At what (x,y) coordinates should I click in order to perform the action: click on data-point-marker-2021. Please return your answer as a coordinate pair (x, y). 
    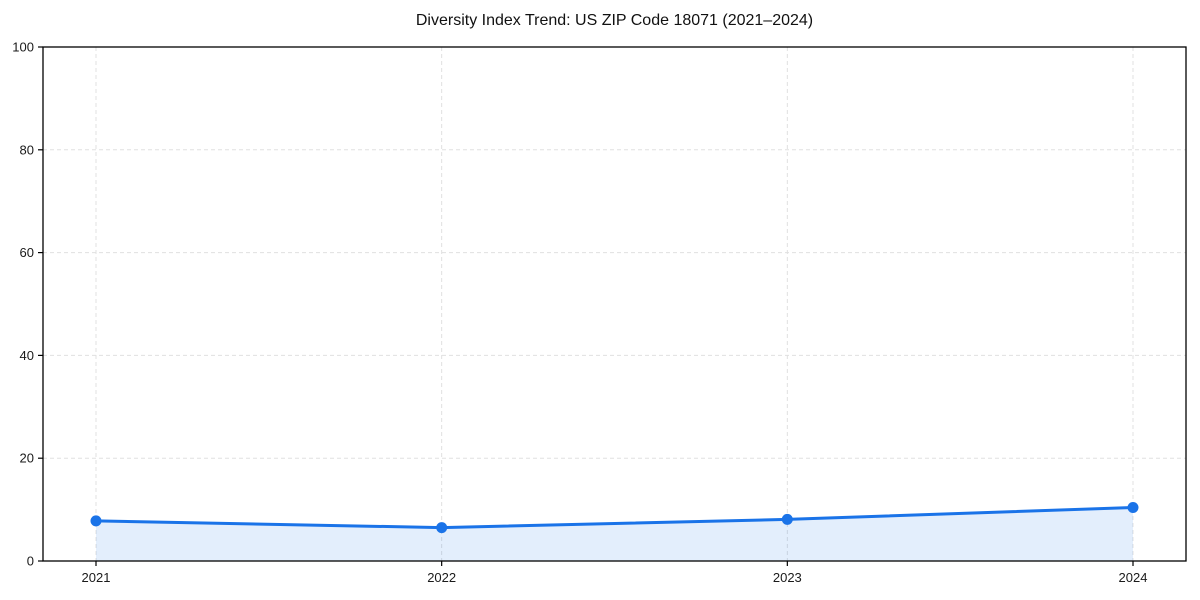
    Looking at the image, I should click on (96, 521).